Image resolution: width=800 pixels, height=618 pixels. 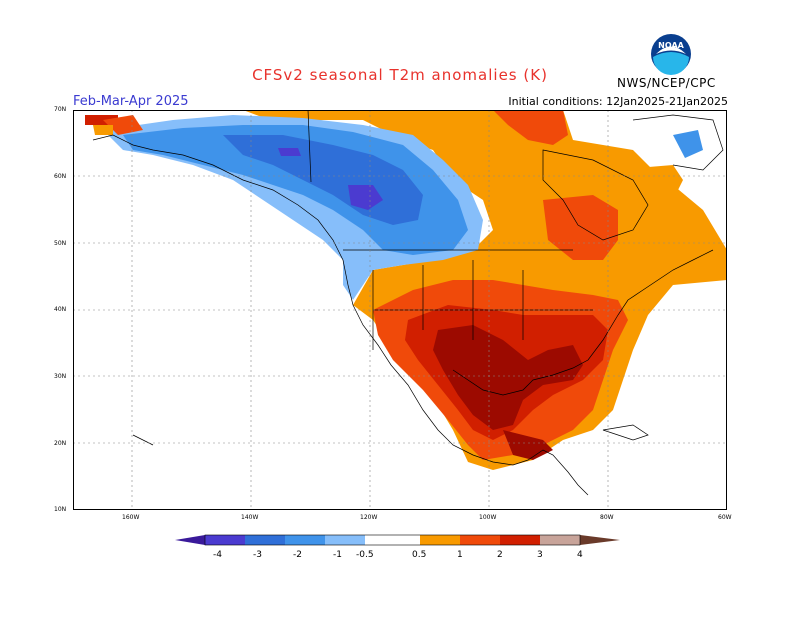 I want to click on lon-label-80w: 80W, so click(x=607, y=517).